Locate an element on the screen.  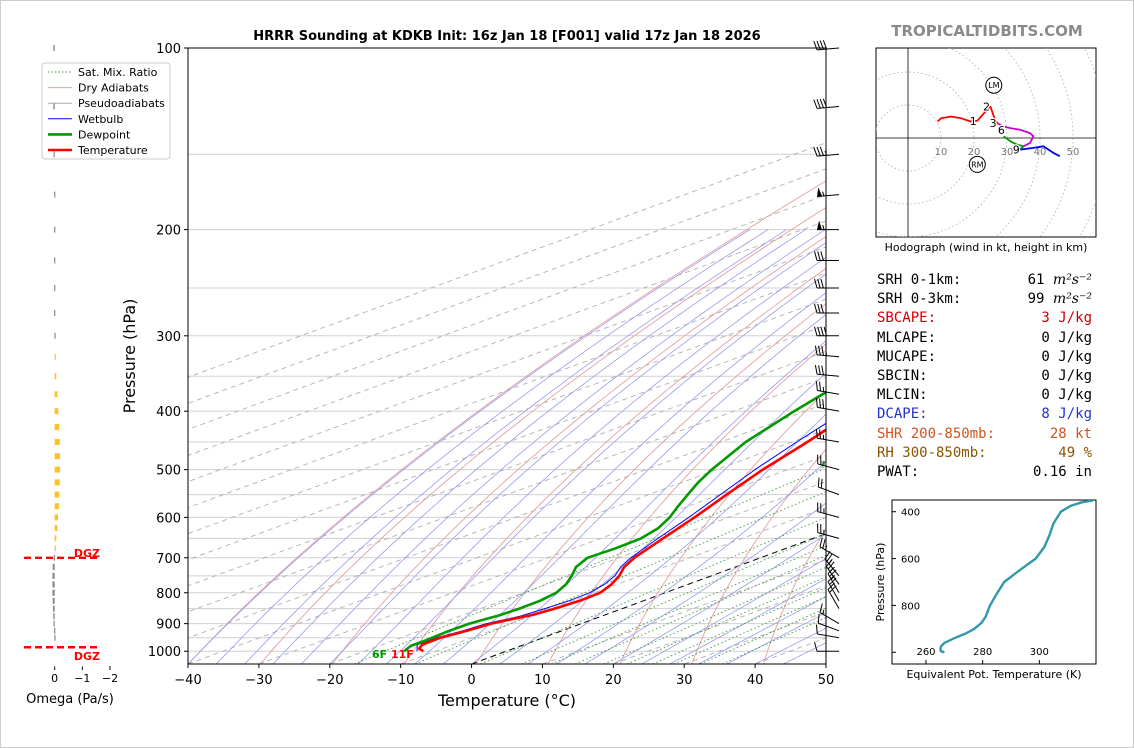
wind-barbs is located at coordinates (826, 346).